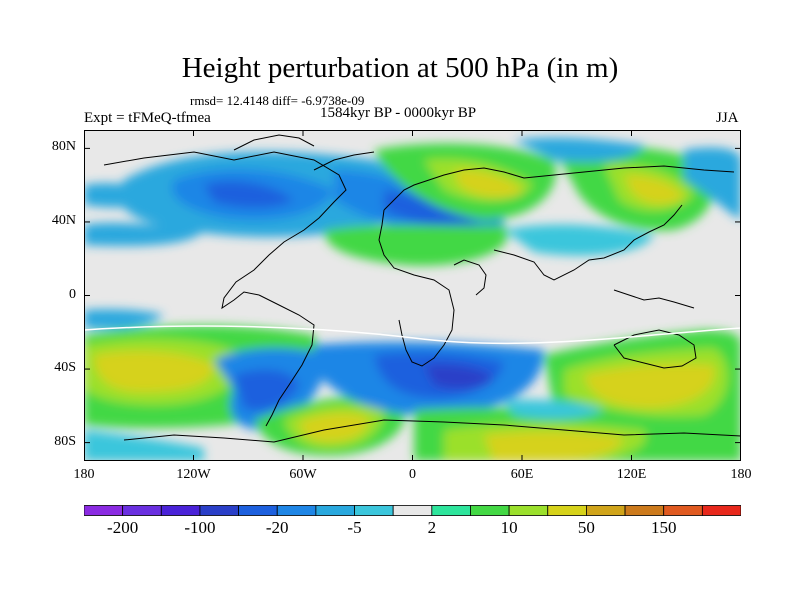 The image size is (800, 600). What do you see at coordinates (65, 441) in the screenshot?
I see `lat-label-4: 80S` at bounding box center [65, 441].